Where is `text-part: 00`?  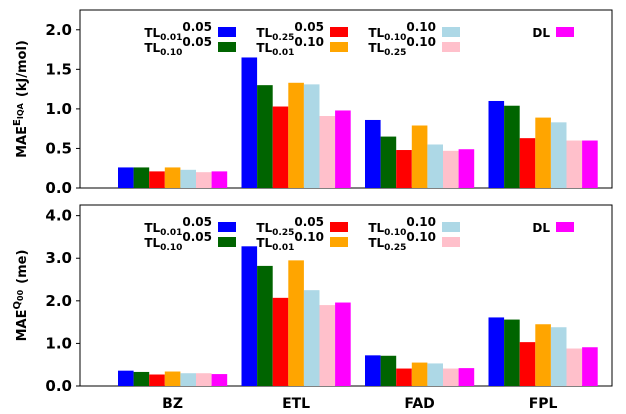 text-part: 00 is located at coordinates (20, 295).